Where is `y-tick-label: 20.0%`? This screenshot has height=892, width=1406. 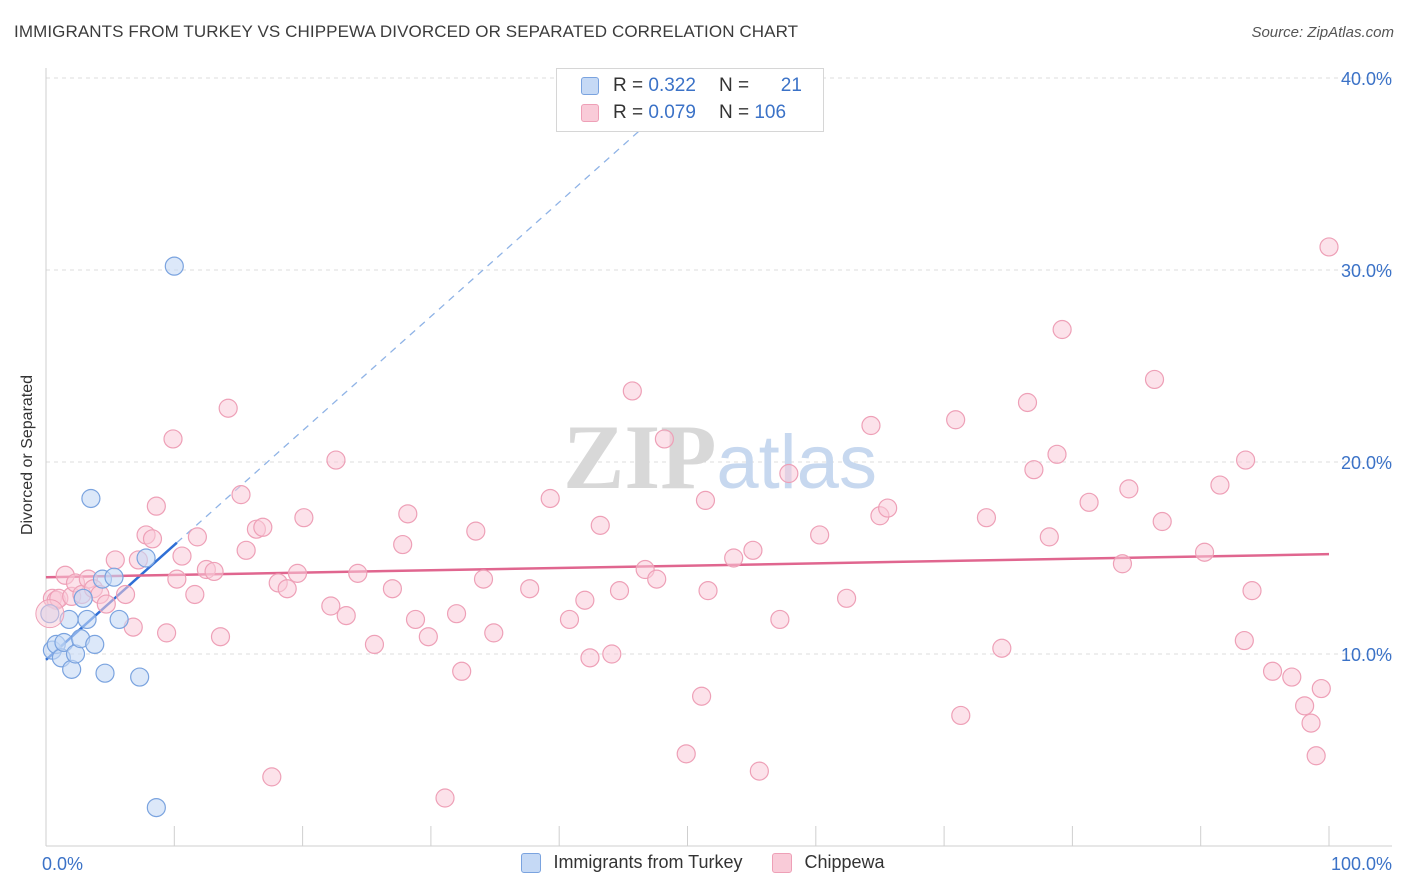
y-tick-label: 20.0% is located at coordinates (1366, 463).